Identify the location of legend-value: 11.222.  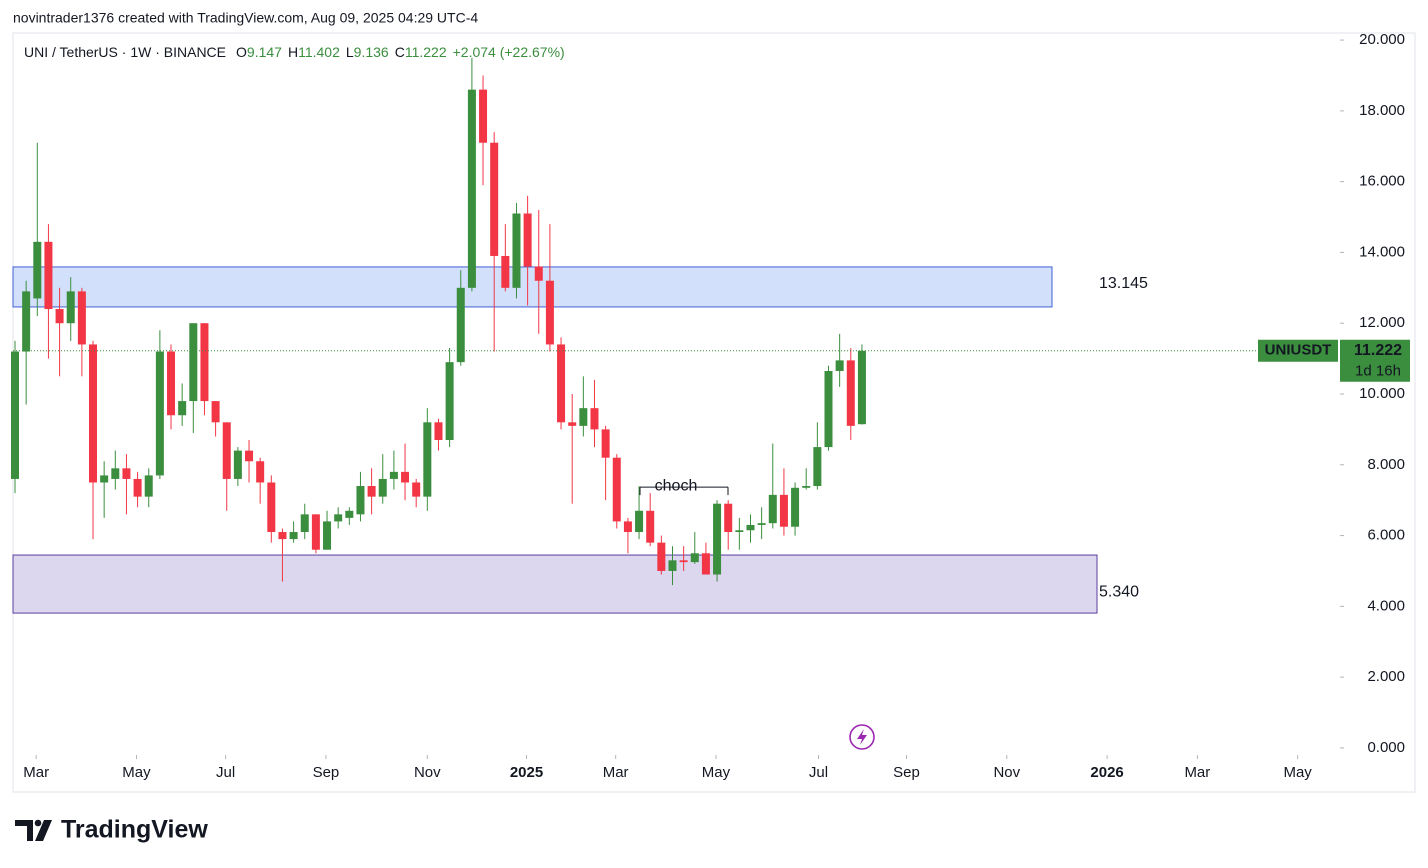
(426, 52).